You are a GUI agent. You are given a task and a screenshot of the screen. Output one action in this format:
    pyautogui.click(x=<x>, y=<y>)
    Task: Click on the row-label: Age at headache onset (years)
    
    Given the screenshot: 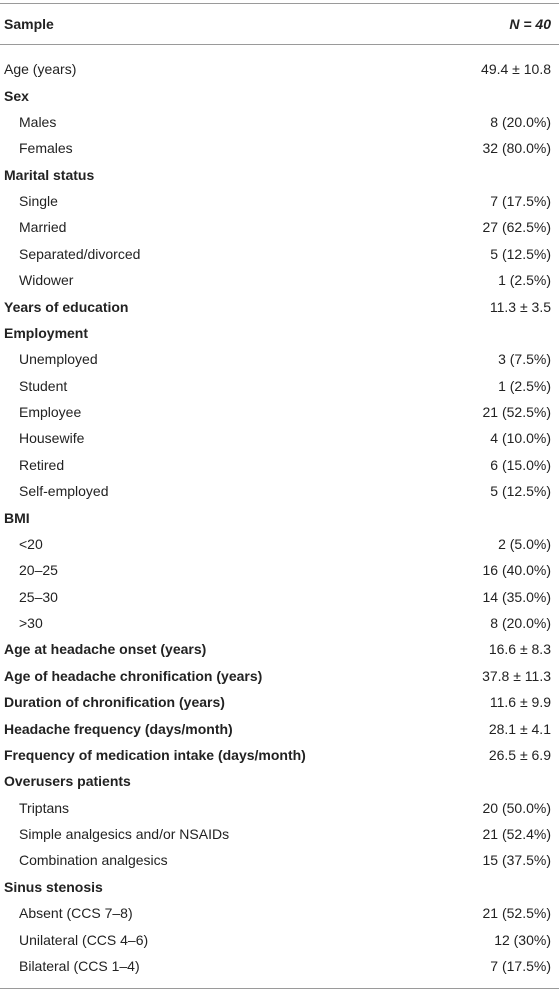 What is the action you would take?
    pyautogui.click(x=105, y=649)
    